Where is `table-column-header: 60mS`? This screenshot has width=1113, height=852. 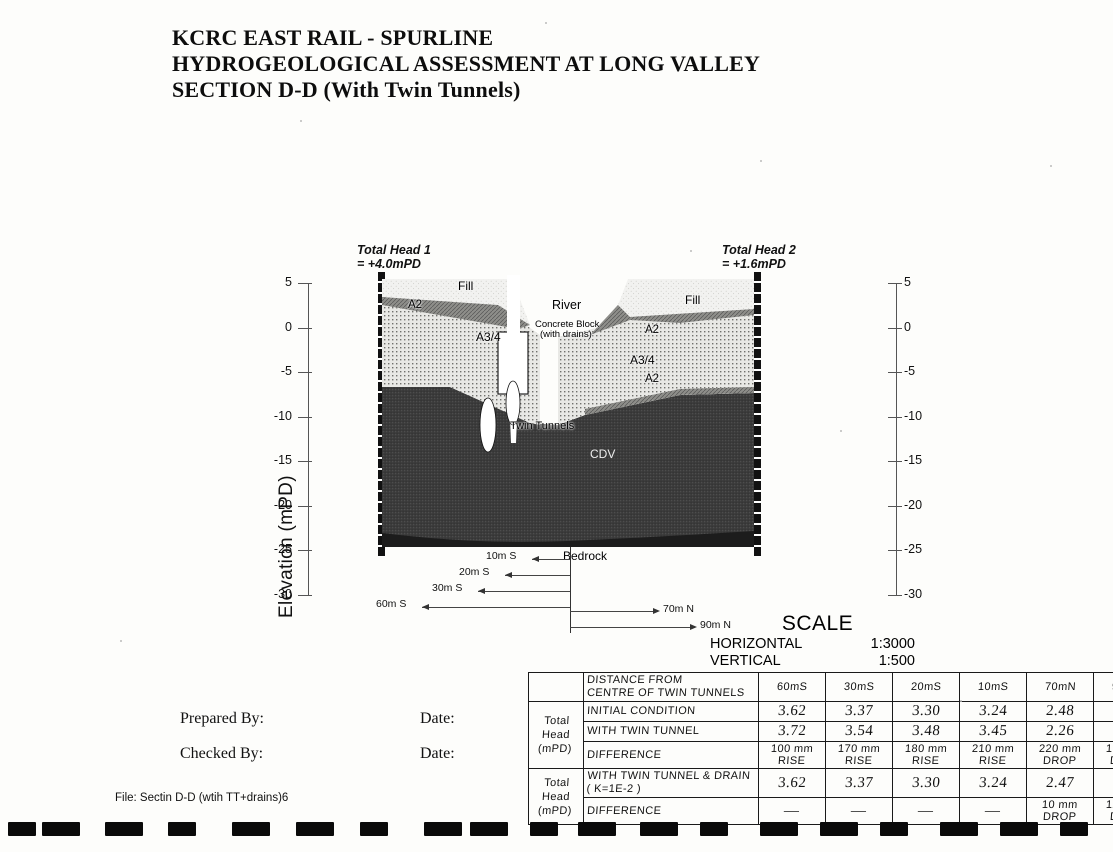 table-column-header: 60mS is located at coordinates (792, 687).